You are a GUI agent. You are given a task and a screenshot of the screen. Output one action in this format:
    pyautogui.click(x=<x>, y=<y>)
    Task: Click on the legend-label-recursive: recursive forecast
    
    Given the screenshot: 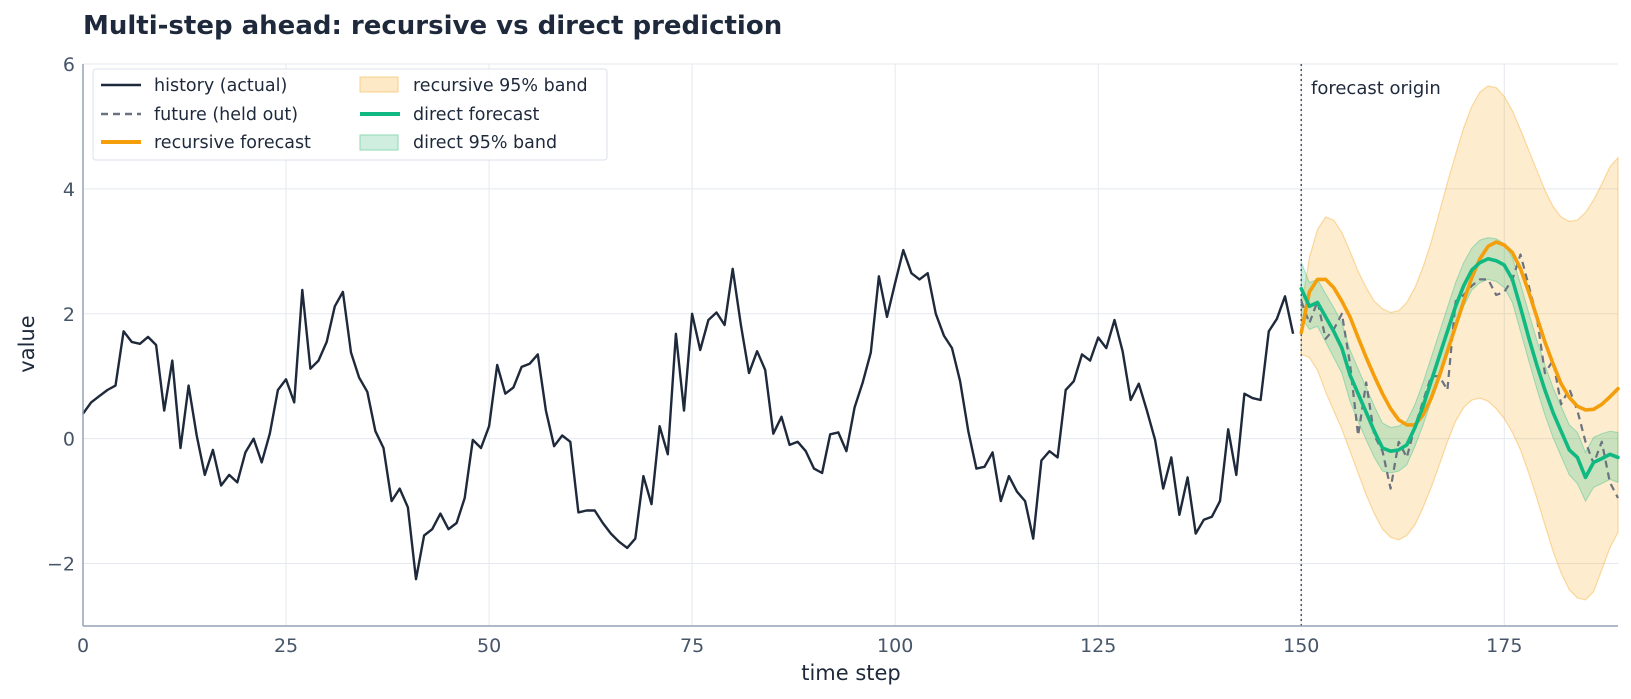 What is the action you would take?
    pyautogui.click(x=232, y=143)
    